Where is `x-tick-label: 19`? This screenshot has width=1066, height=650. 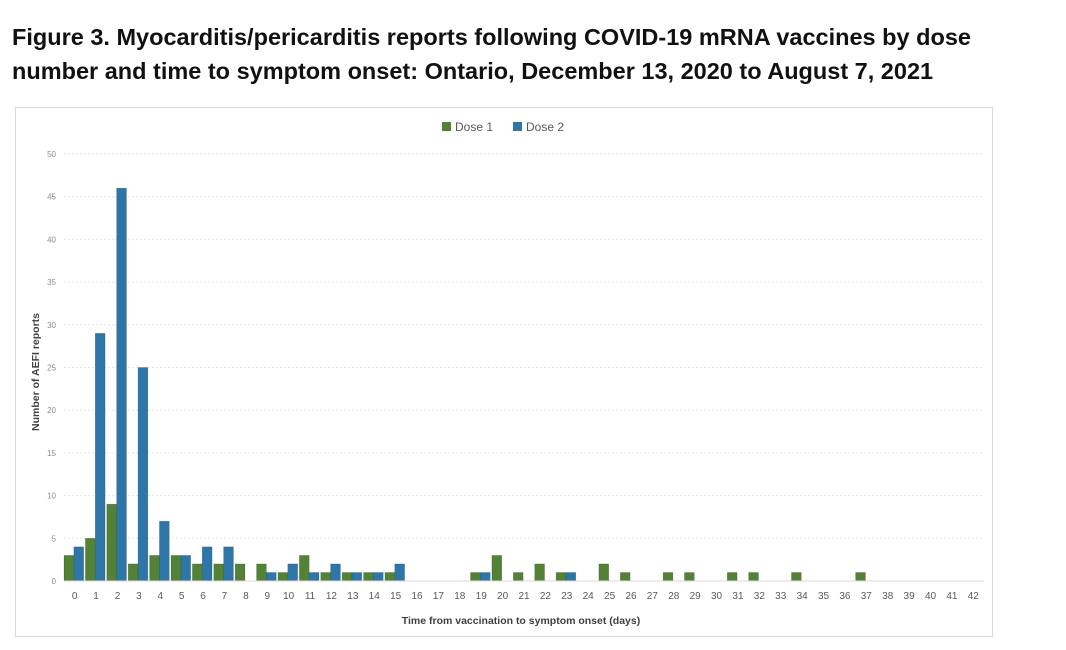
x-tick-label: 19 is located at coordinates (482, 596).